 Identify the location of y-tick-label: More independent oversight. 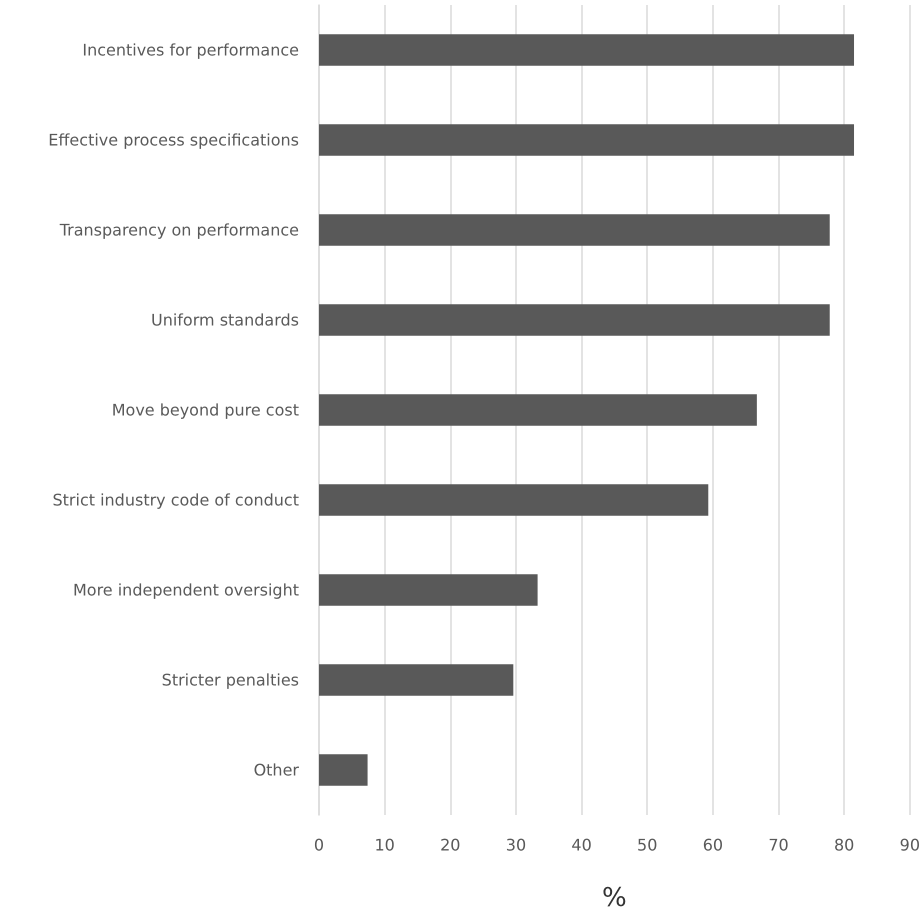
(185, 590).